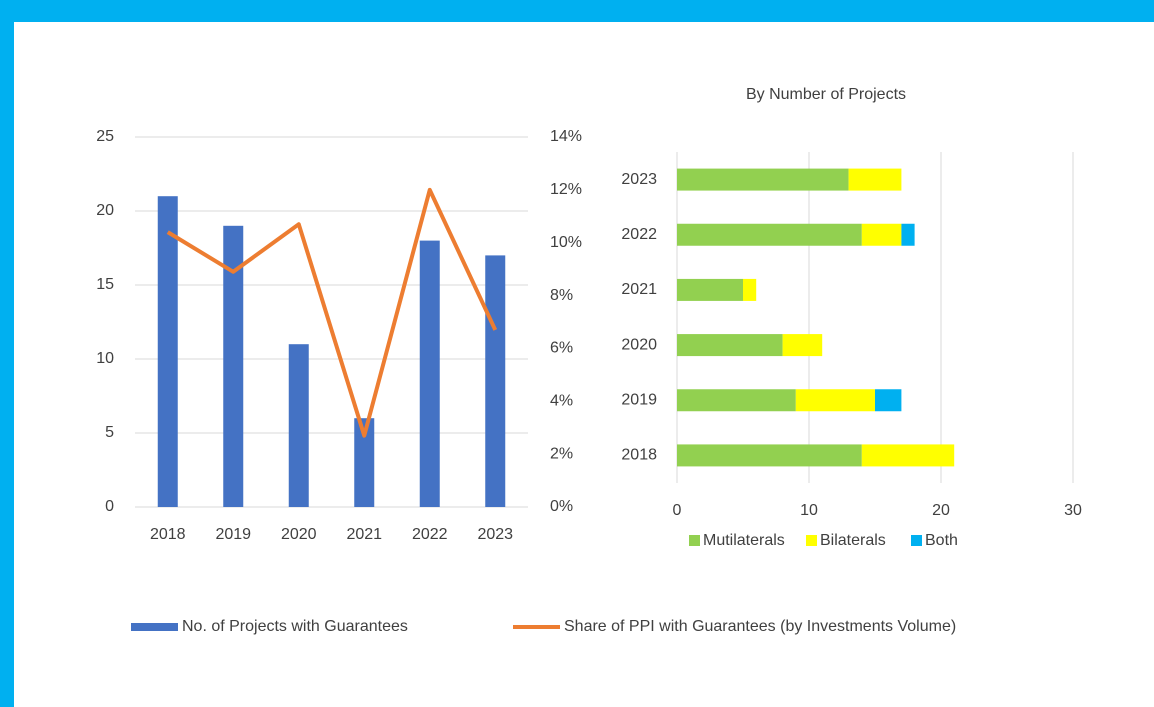  What do you see at coordinates (826, 94) in the screenshot?
I see `chart-title: By Number of Projects` at bounding box center [826, 94].